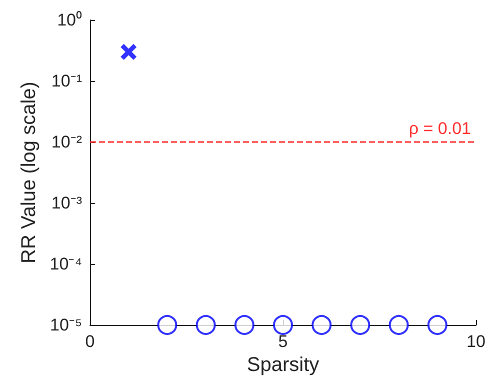  Describe the element at coordinates (476, 341) in the screenshot. I see `x-tick-label: 10` at that location.